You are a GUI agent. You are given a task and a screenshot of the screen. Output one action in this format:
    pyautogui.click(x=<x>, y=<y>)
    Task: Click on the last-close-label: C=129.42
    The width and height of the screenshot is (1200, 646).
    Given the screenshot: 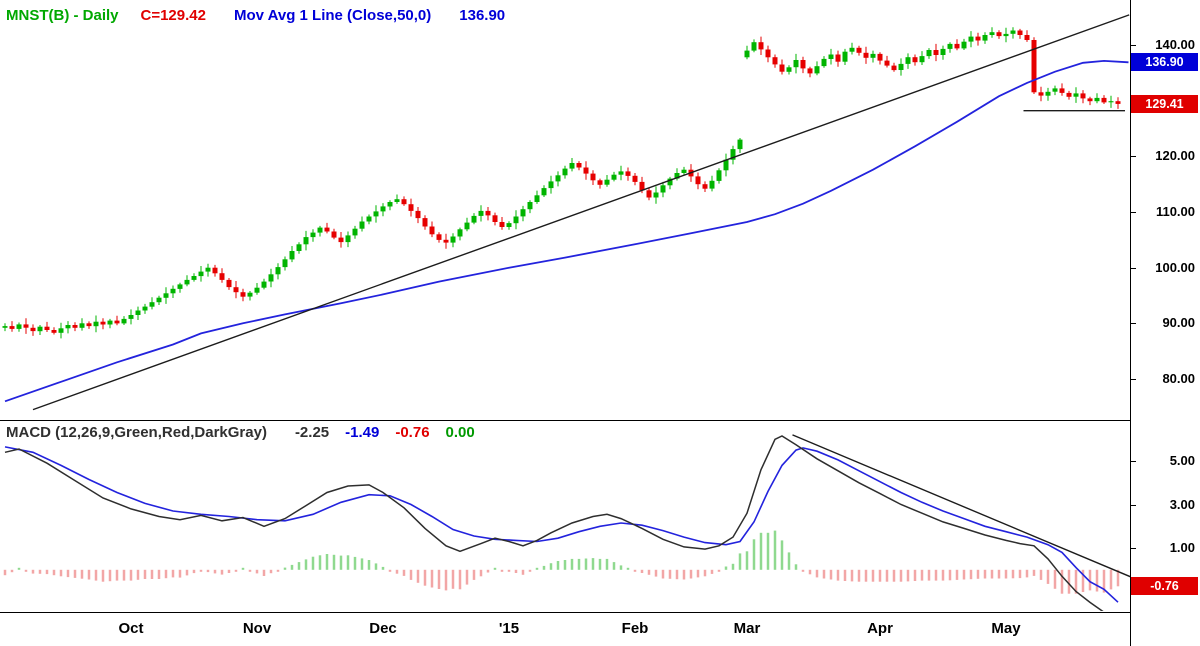 What is the action you would take?
    pyautogui.click(x=173, y=15)
    